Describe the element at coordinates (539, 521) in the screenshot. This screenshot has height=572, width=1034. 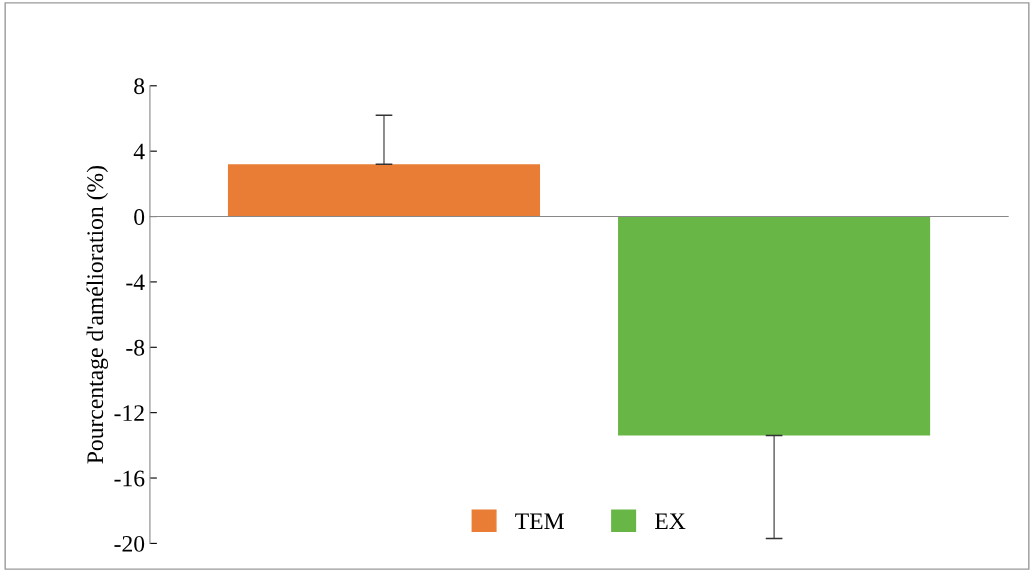
I see `legend-label: TEM` at that location.